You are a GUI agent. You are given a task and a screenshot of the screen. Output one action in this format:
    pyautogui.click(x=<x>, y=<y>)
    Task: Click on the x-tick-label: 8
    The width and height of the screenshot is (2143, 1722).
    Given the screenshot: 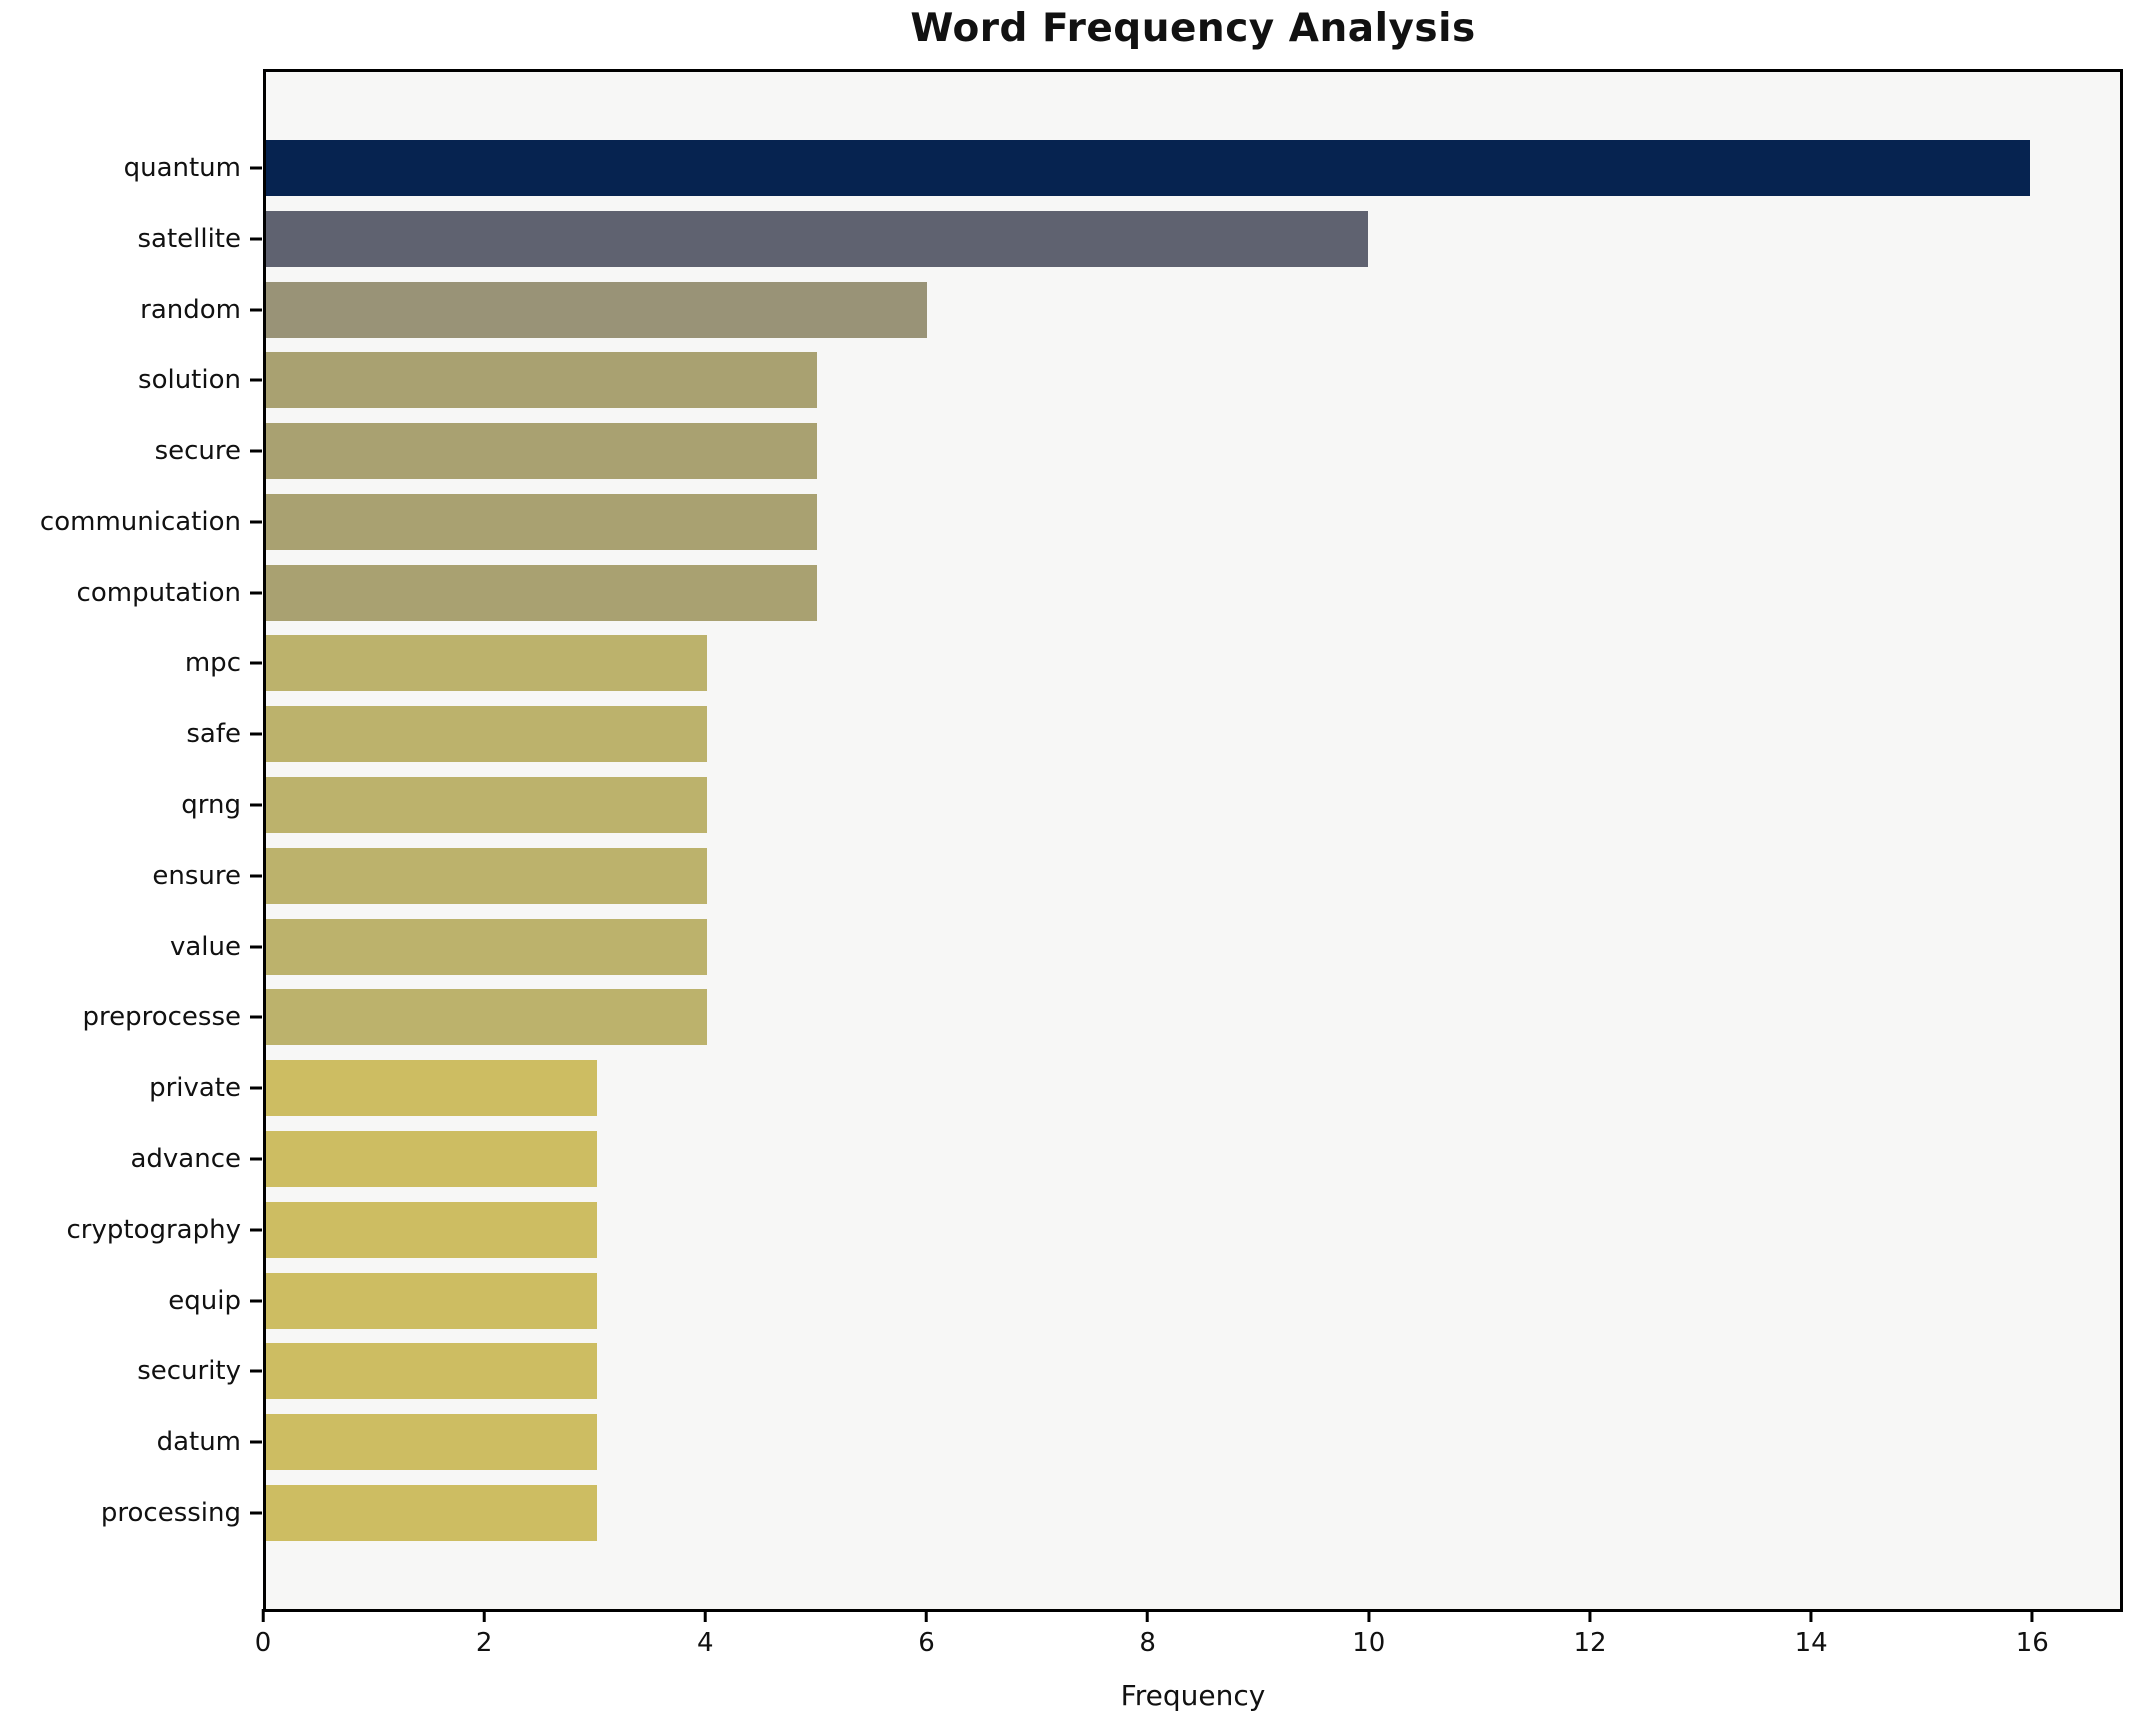 What is the action you would take?
    pyautogui.click(x=1147, y=1643)
    